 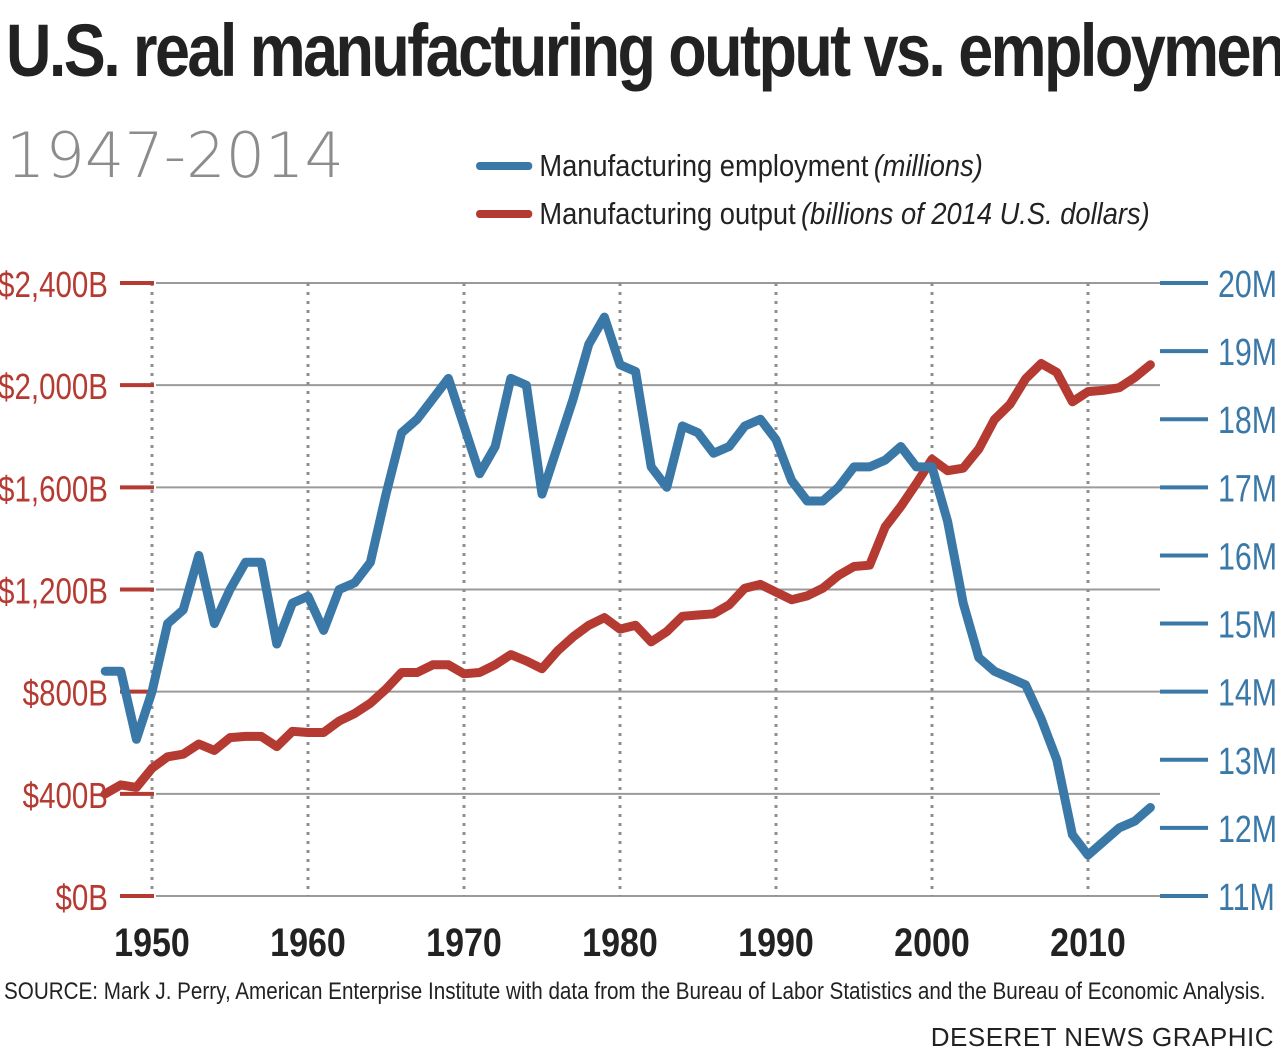 What do you see at coordinates (1247, 694) in the screenshot?
I see `right-axis-tick-label: 14M` at bounding box center [1247, 694].